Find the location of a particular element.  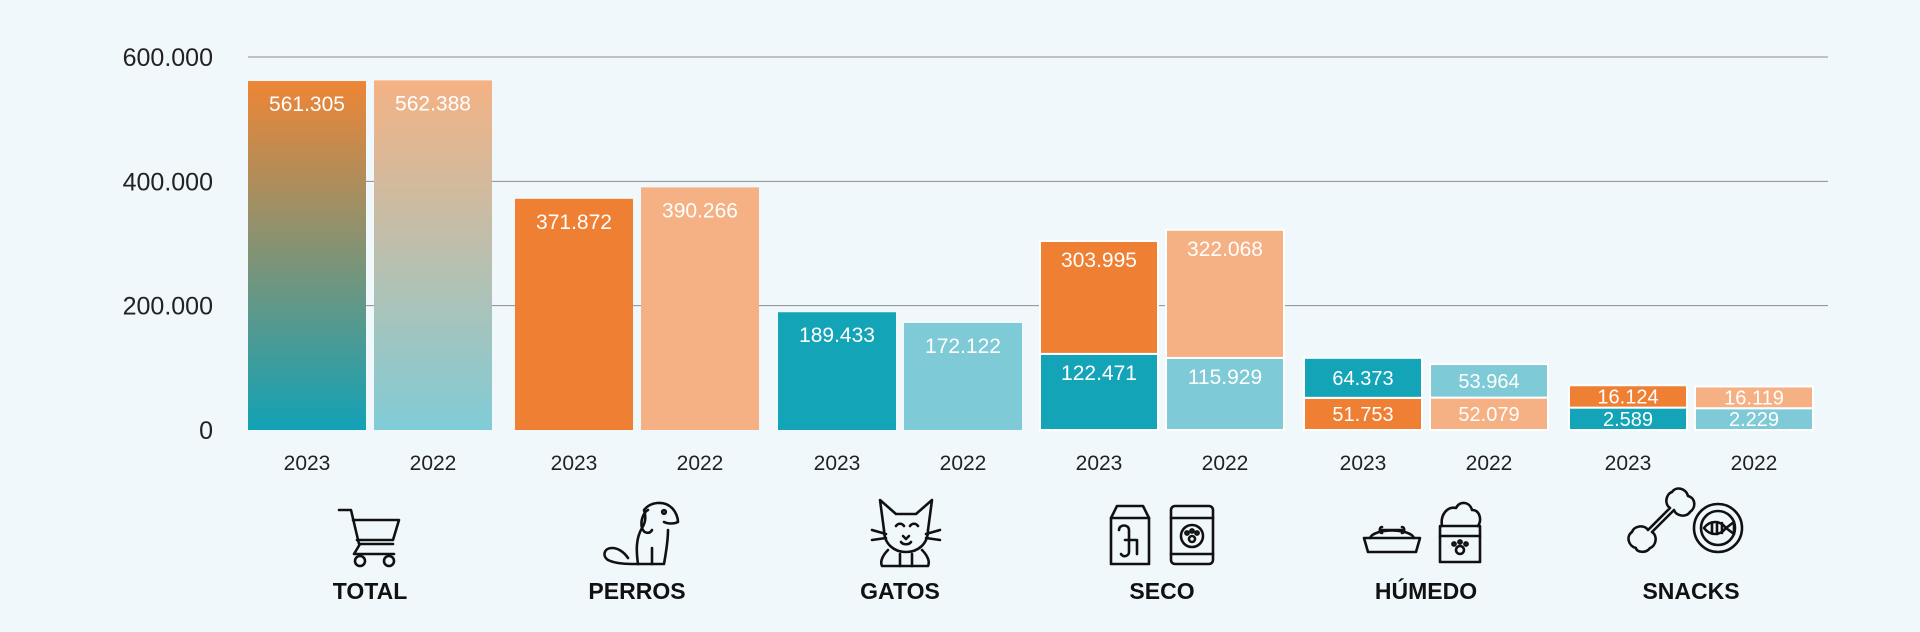

y-tick-label: 0 is located at coordinates (206, 431).